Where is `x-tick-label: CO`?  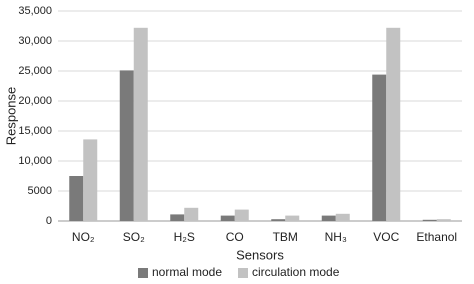 x-tick-label: CO is located at coordinates (235, 237).